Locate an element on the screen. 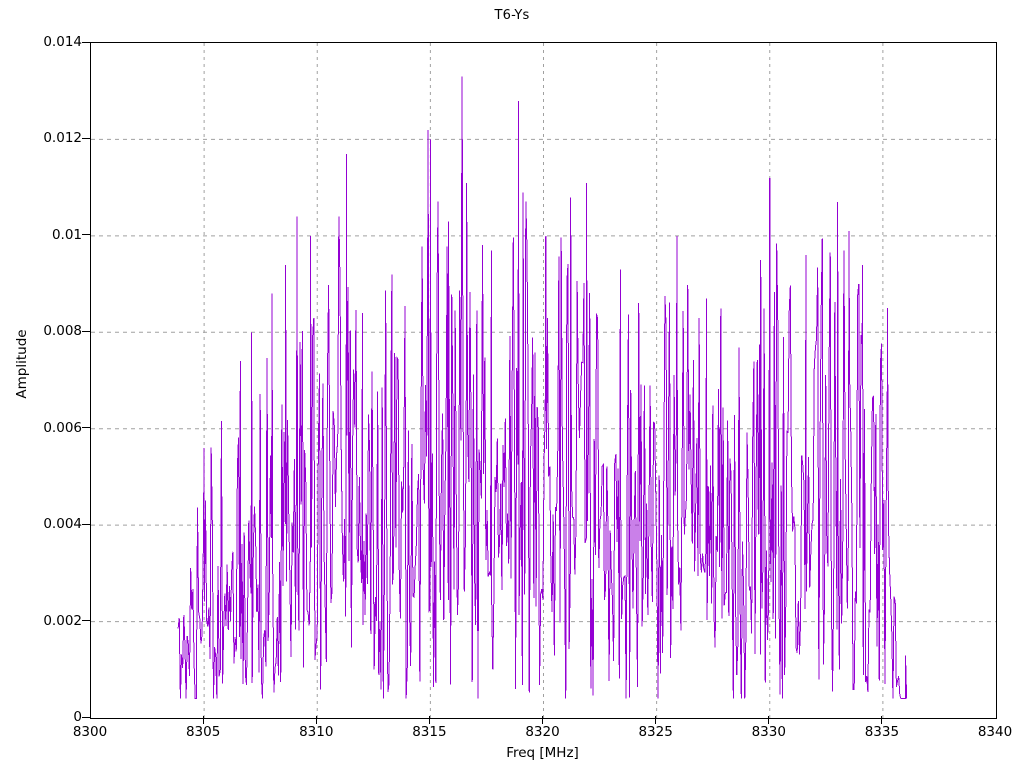 This screenshot has width=1024, height=768. y-tick-label: 0.012 is located at coordinates (62, 138).